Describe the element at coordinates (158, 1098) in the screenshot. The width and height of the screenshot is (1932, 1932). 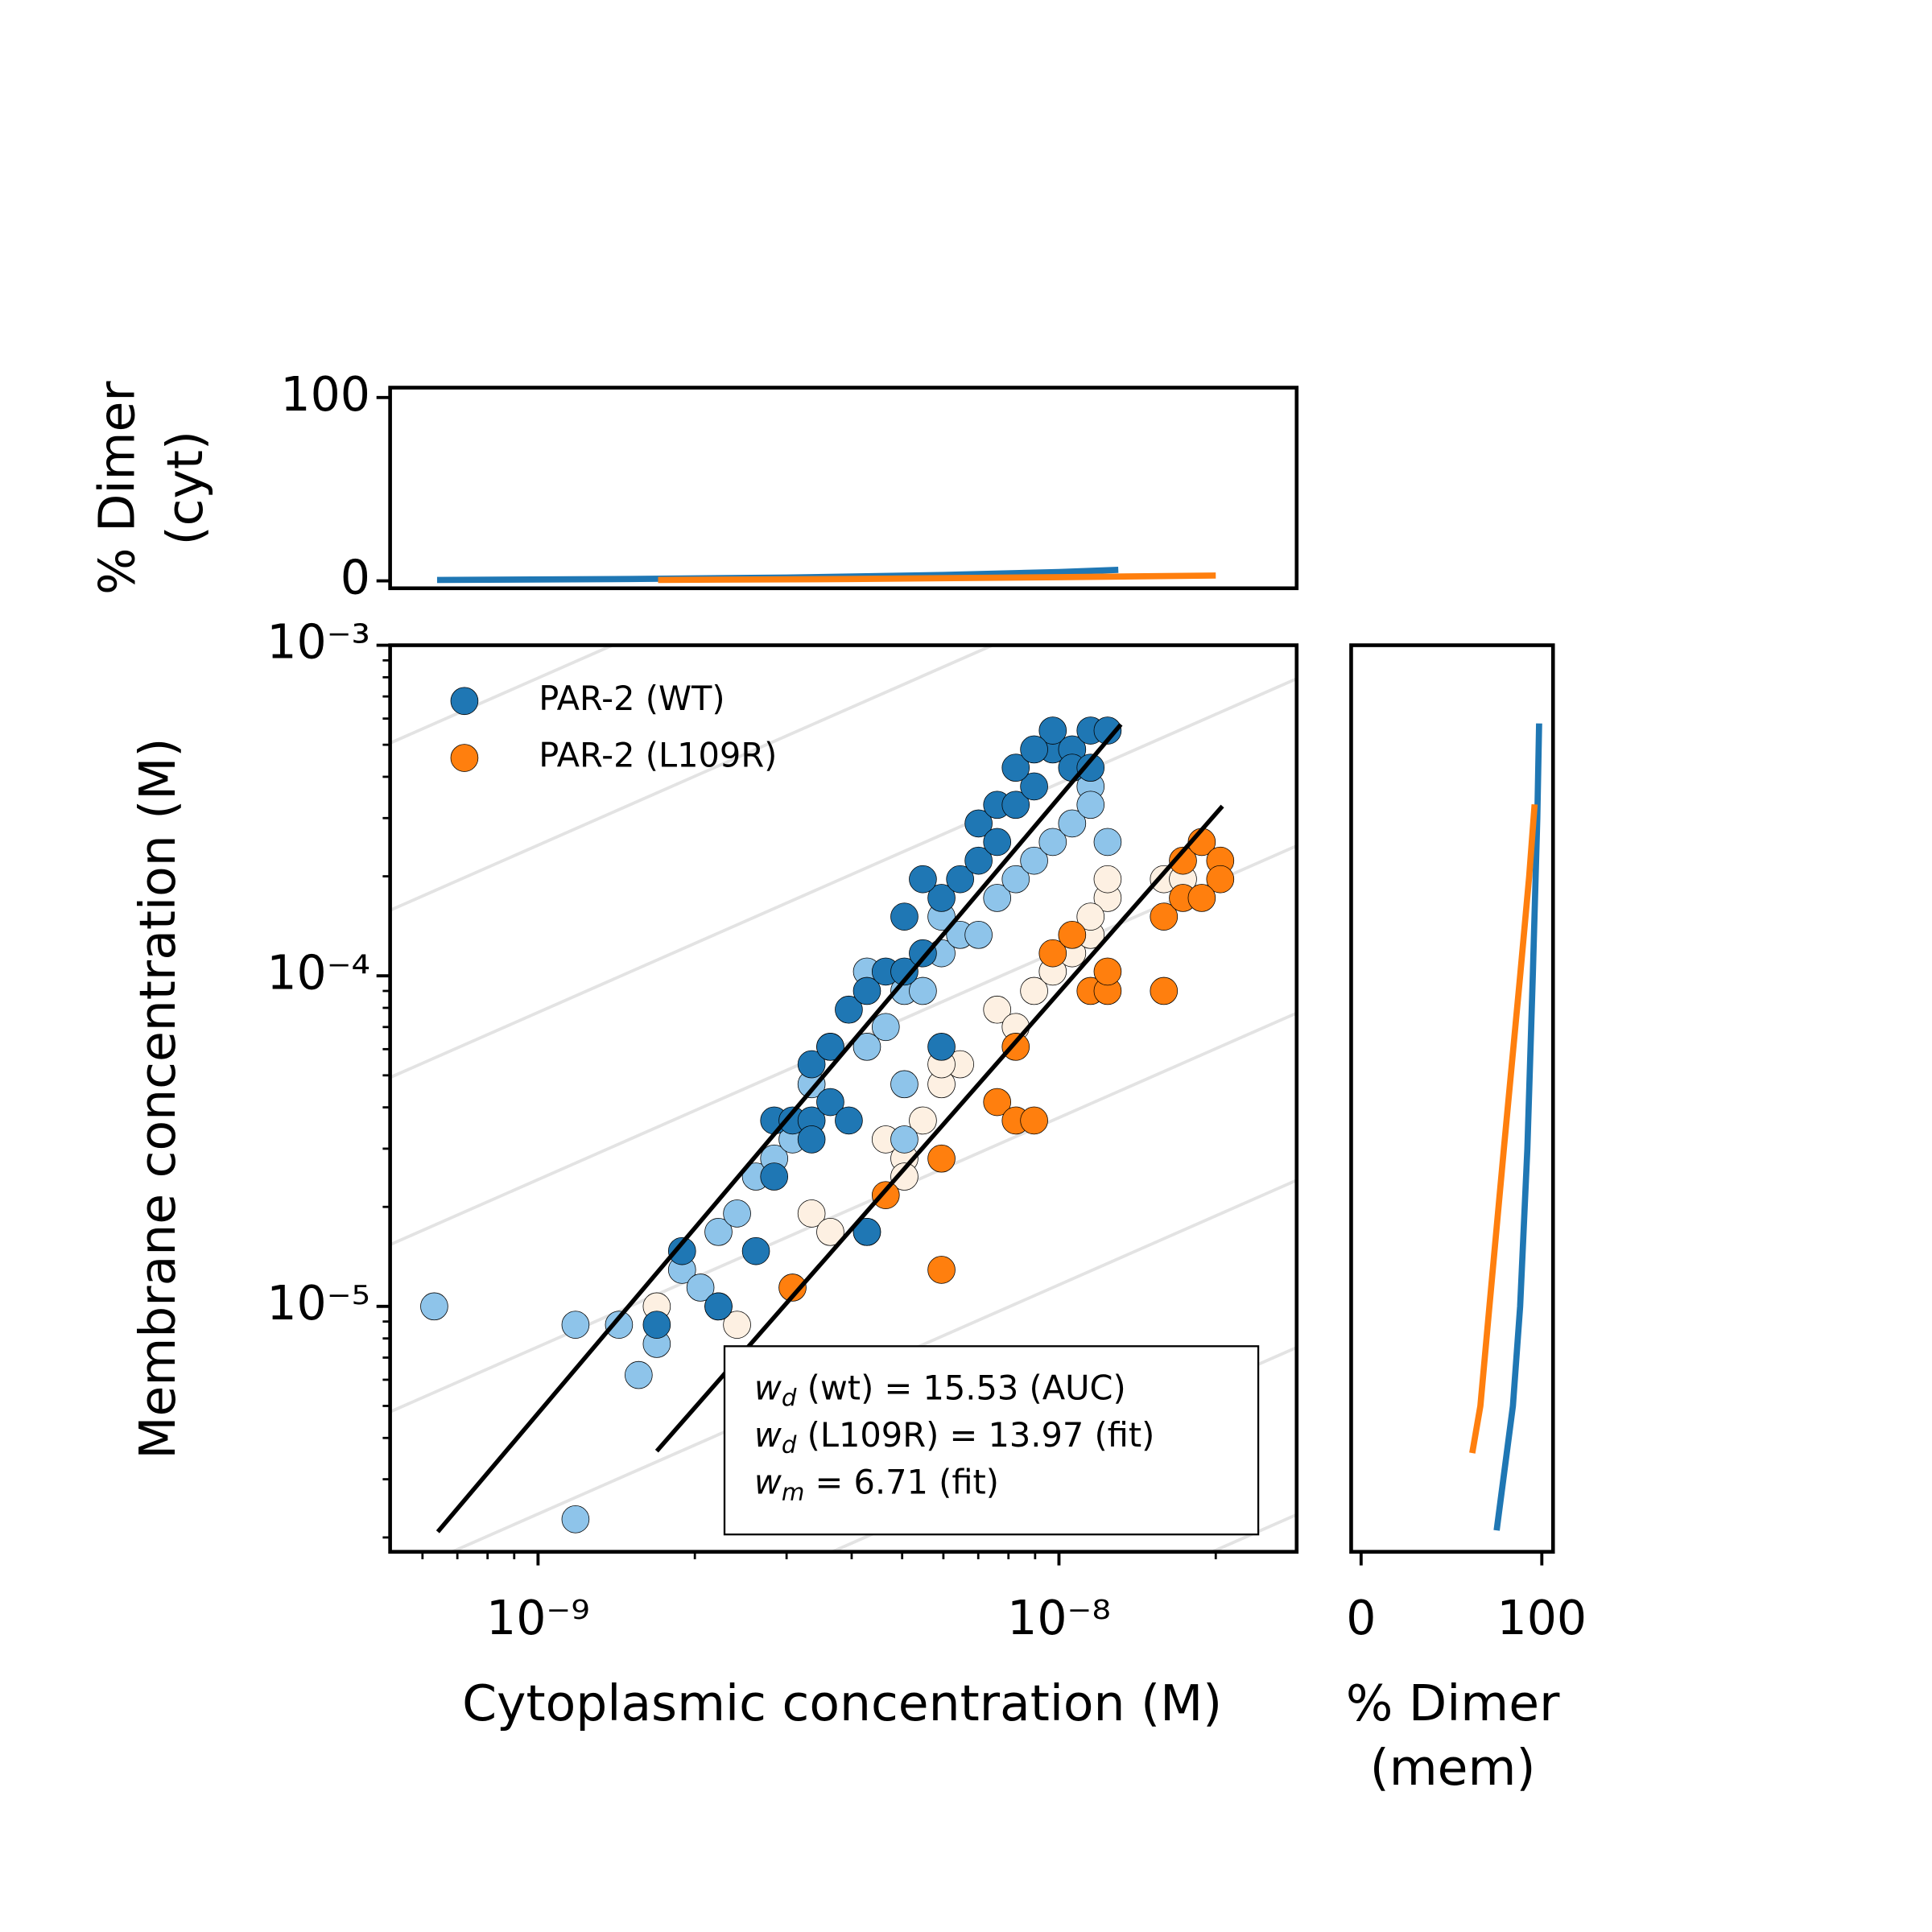
I see `y-axis-label: Membrane concentration (M)` at that location.